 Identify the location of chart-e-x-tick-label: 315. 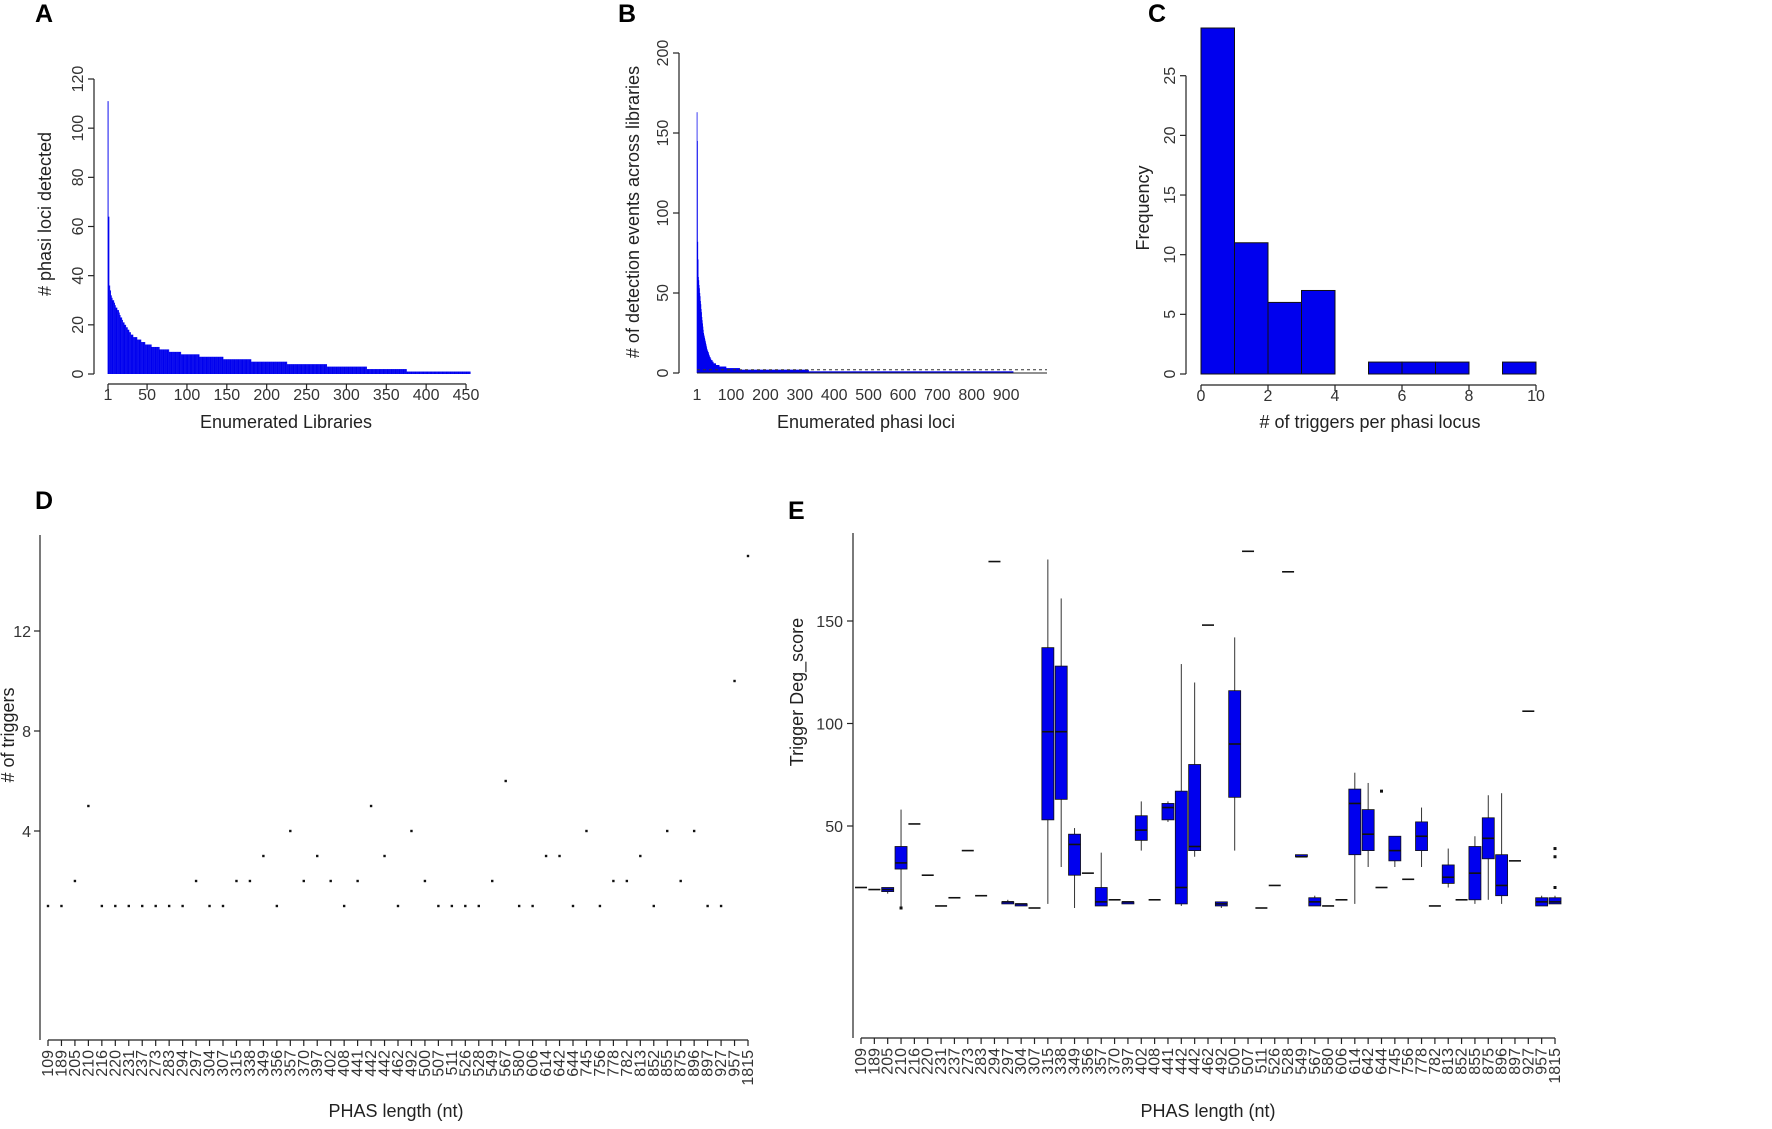
(1048, 1061).